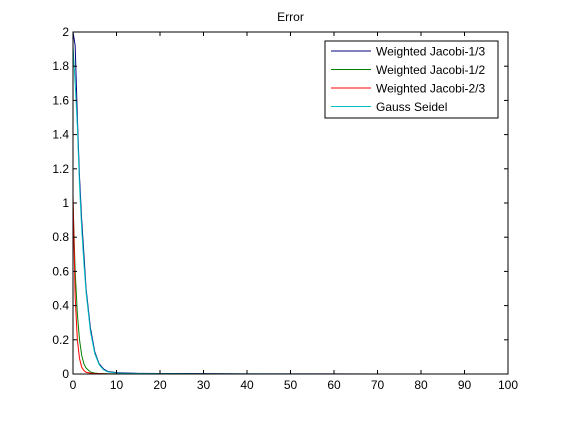  Describe the element at coordinates (431, 89) in the screenshot. I see `legend-label-3: Weighted Jacobi-2/3` at that location.